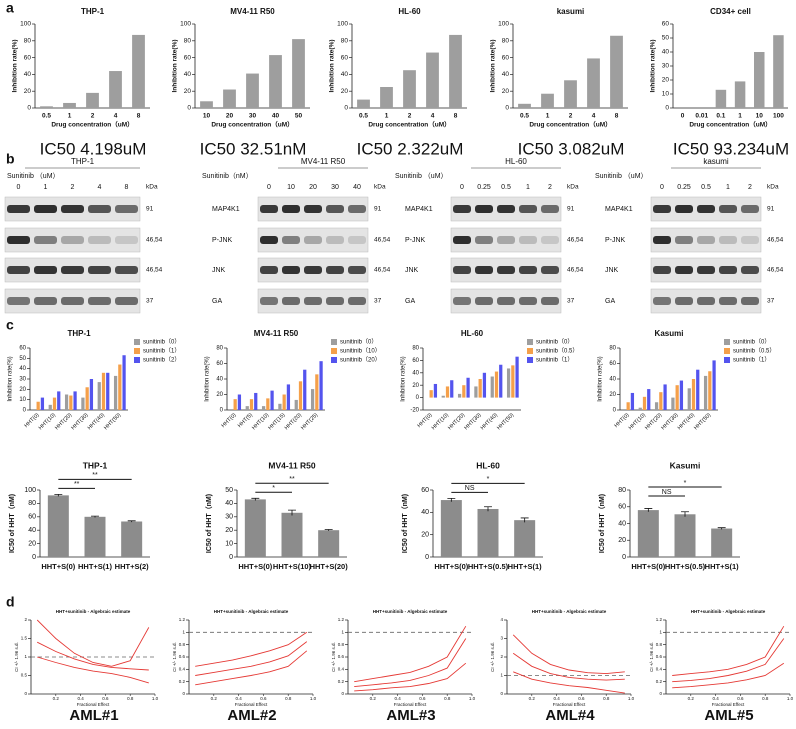 The width and height of the screenshot is (796, 729). Describe the element at coordinates (252, 11) in the screenshot. I see `chart-title: MV4-11 R50` at that location.